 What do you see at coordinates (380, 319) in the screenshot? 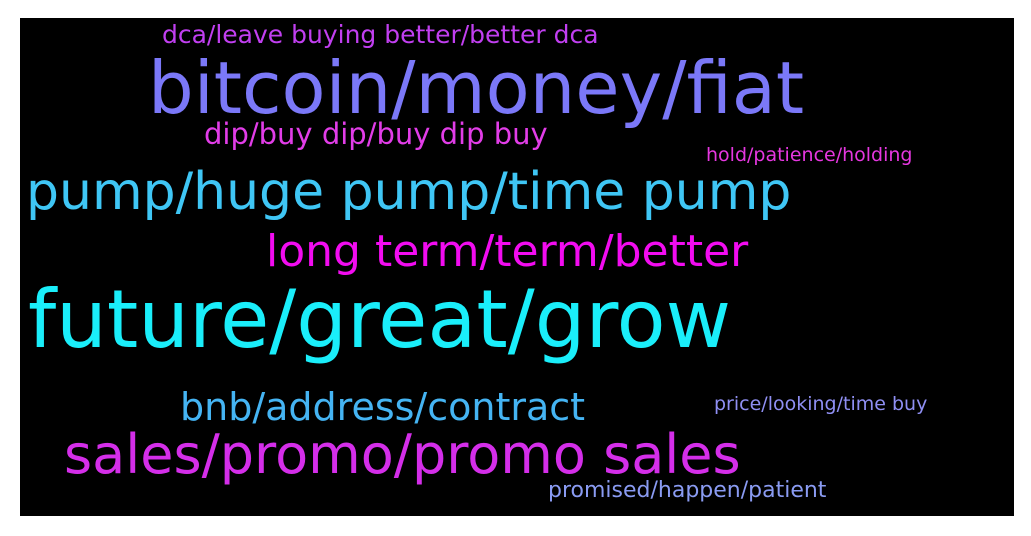
I see `word-future-great-grow: future/great/grow` at bounding box center [380, 319].